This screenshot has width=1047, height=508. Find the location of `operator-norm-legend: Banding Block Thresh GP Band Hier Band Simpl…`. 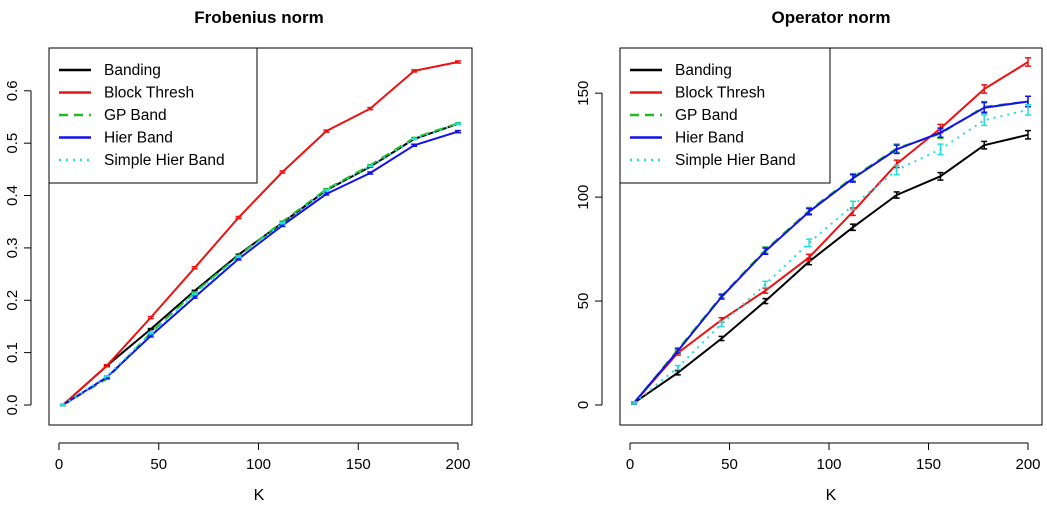

operator-norm-legend: Banding Block Thresh GP Band Hier Band Simpl… is located at coordinates (725, 115).